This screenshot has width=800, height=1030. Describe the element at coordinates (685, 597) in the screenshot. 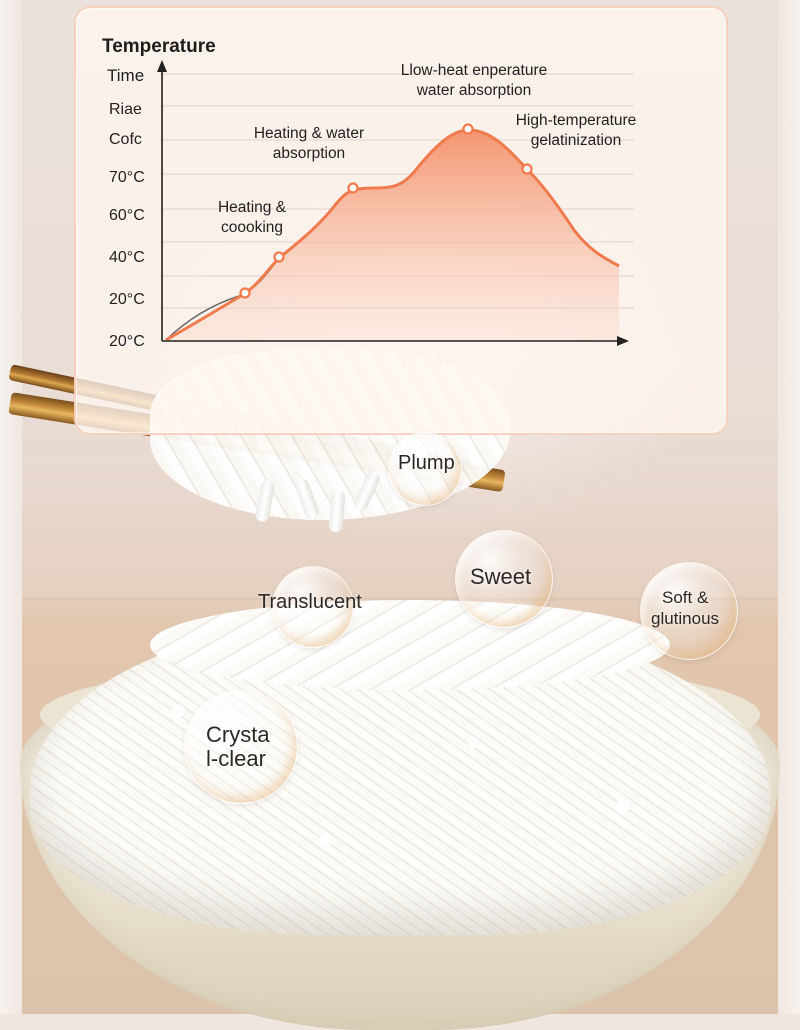

I see `soft-glutinous-label-line1: Soft &` at that location.